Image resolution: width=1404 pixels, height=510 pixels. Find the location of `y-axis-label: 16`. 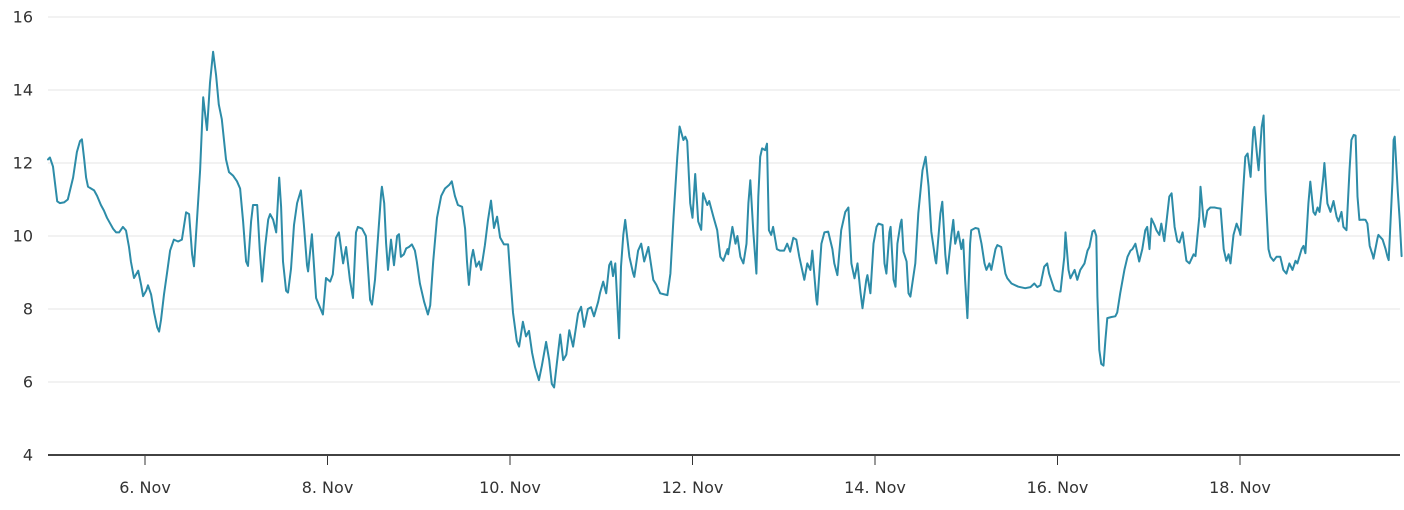

y-axis-label: 16 is located at coordinates (23, 17).